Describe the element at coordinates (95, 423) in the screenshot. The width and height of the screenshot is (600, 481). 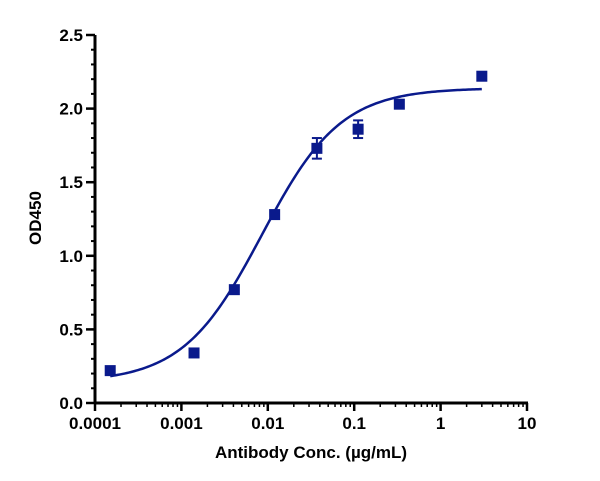
I see `x-tick-label: 0.0001` at that location.